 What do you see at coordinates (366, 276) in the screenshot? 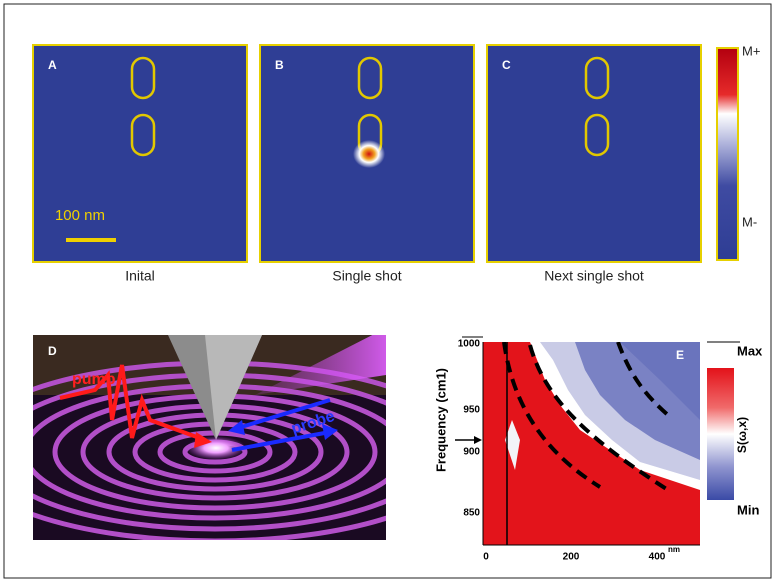
I see `caption: Single shot` at bounding box center [366, 276].